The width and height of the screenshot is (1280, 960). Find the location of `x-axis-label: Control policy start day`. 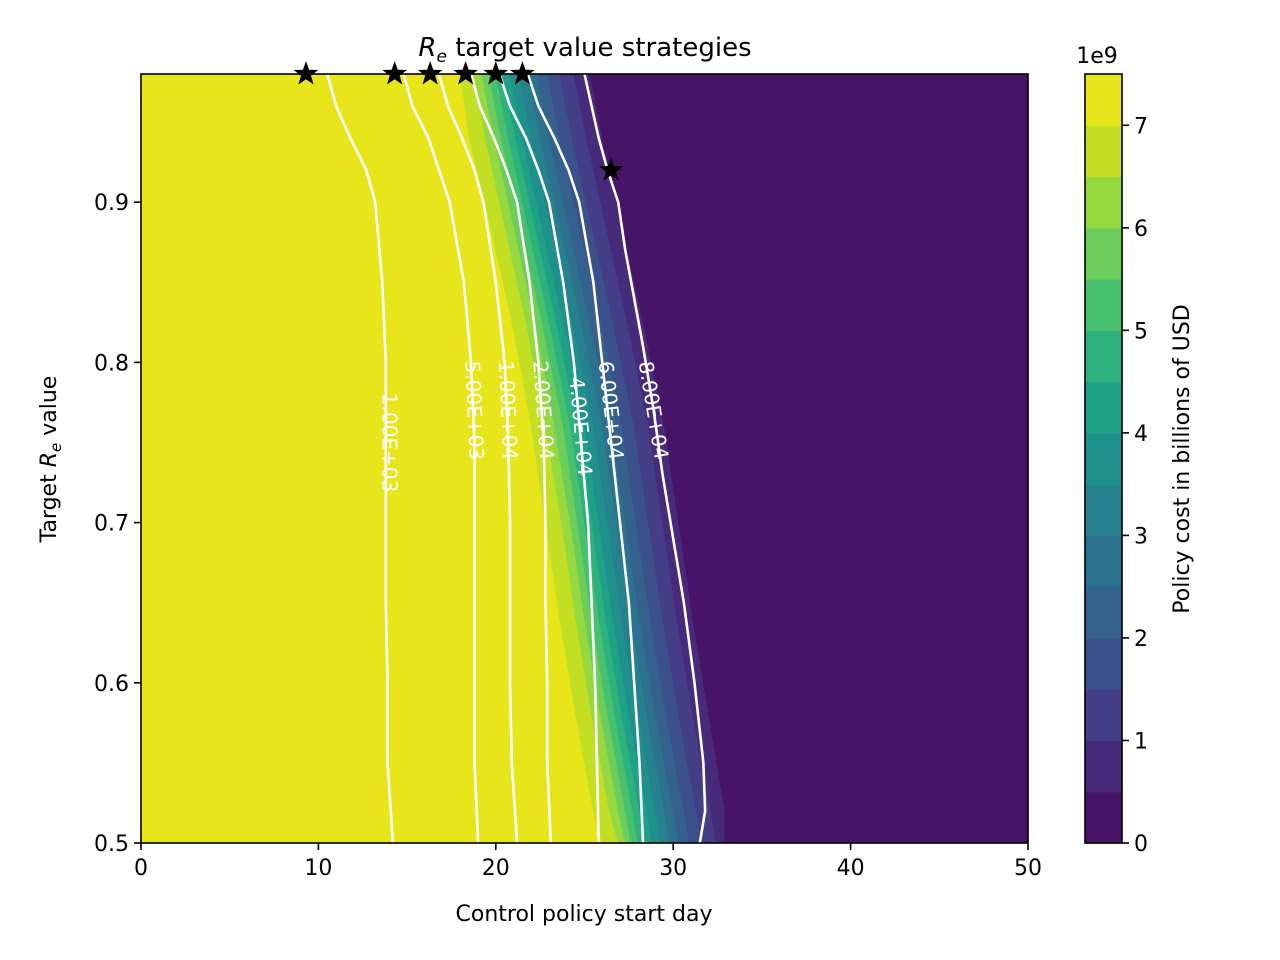

x-axis-label: Control policy start day is located at coordinates (584, 914).